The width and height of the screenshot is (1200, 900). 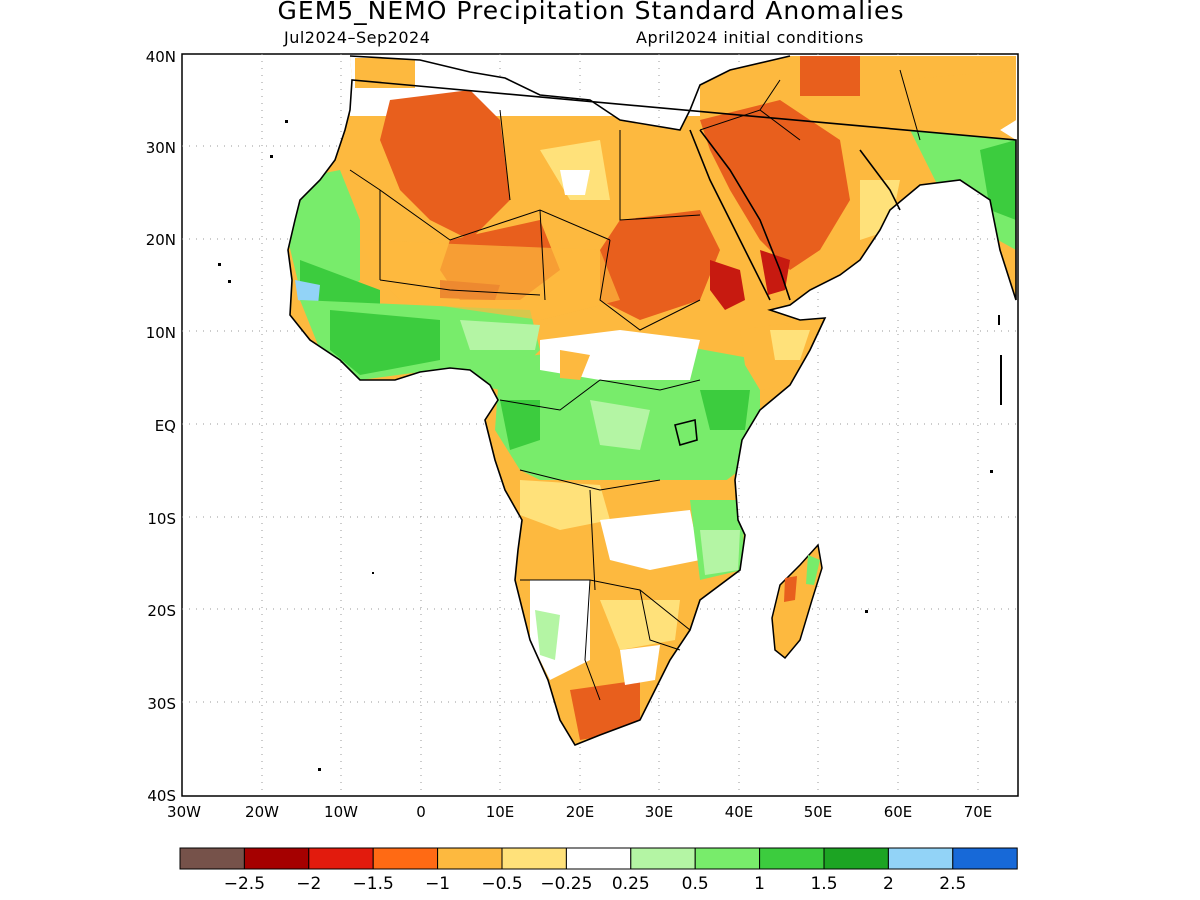 I want to click on lon-label-20e: 20E, so click(x=580, y=812).